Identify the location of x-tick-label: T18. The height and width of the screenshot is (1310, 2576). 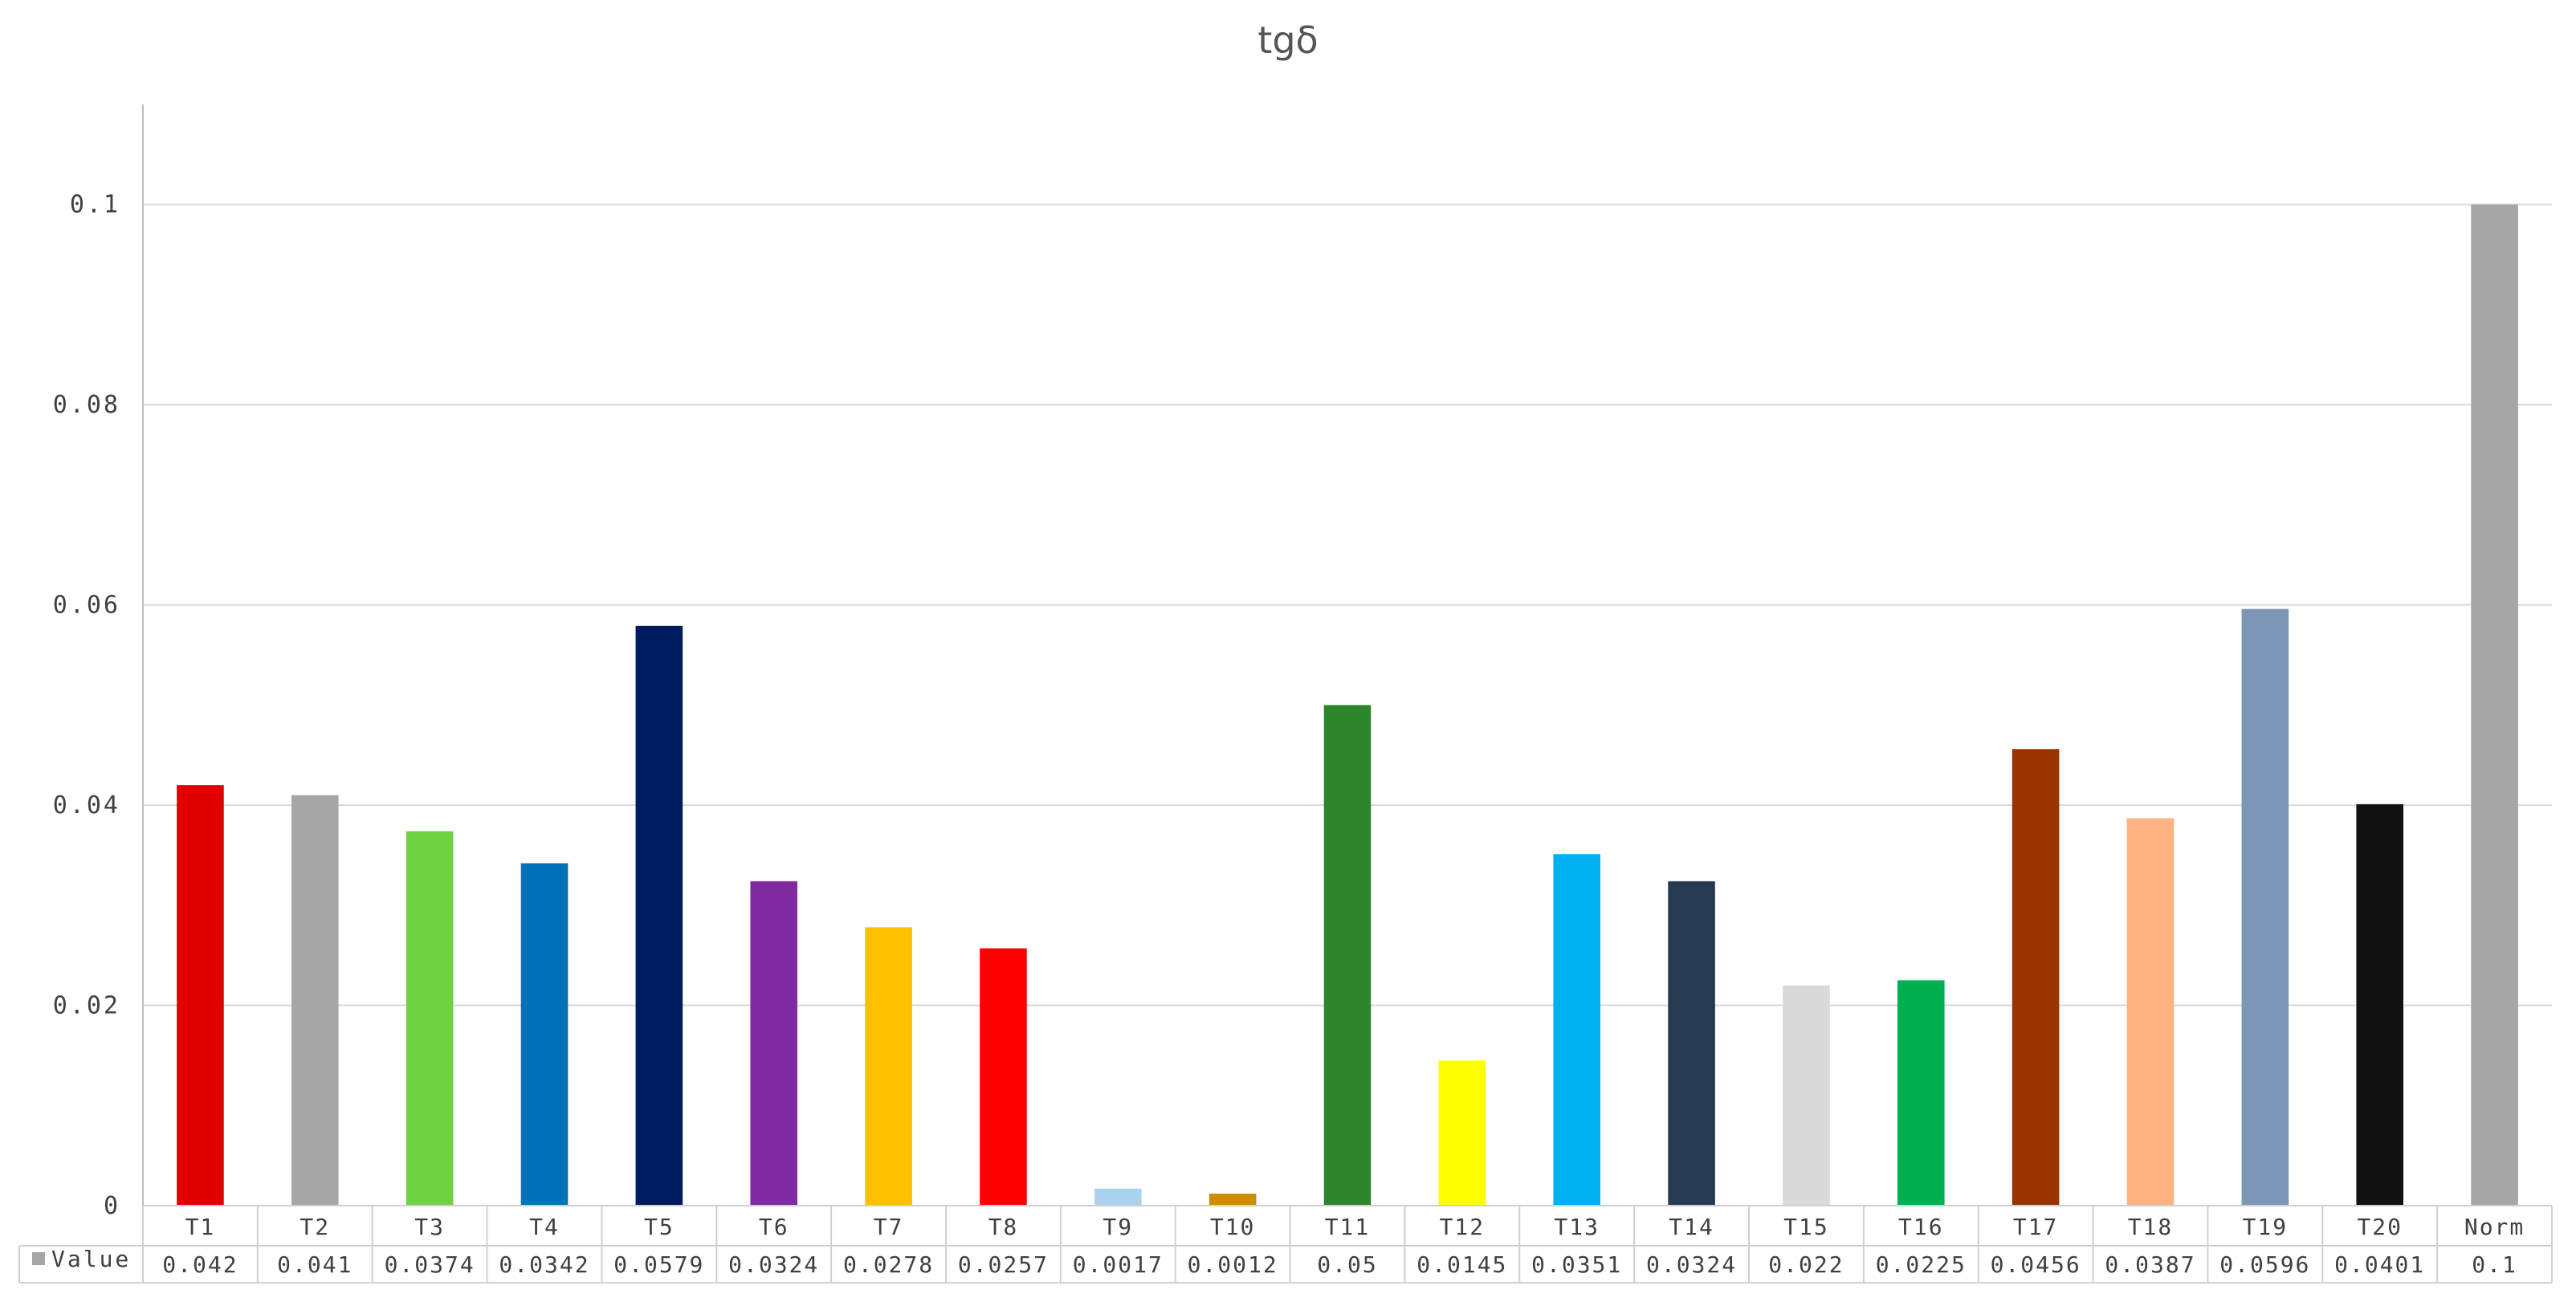
(2151, 1227).